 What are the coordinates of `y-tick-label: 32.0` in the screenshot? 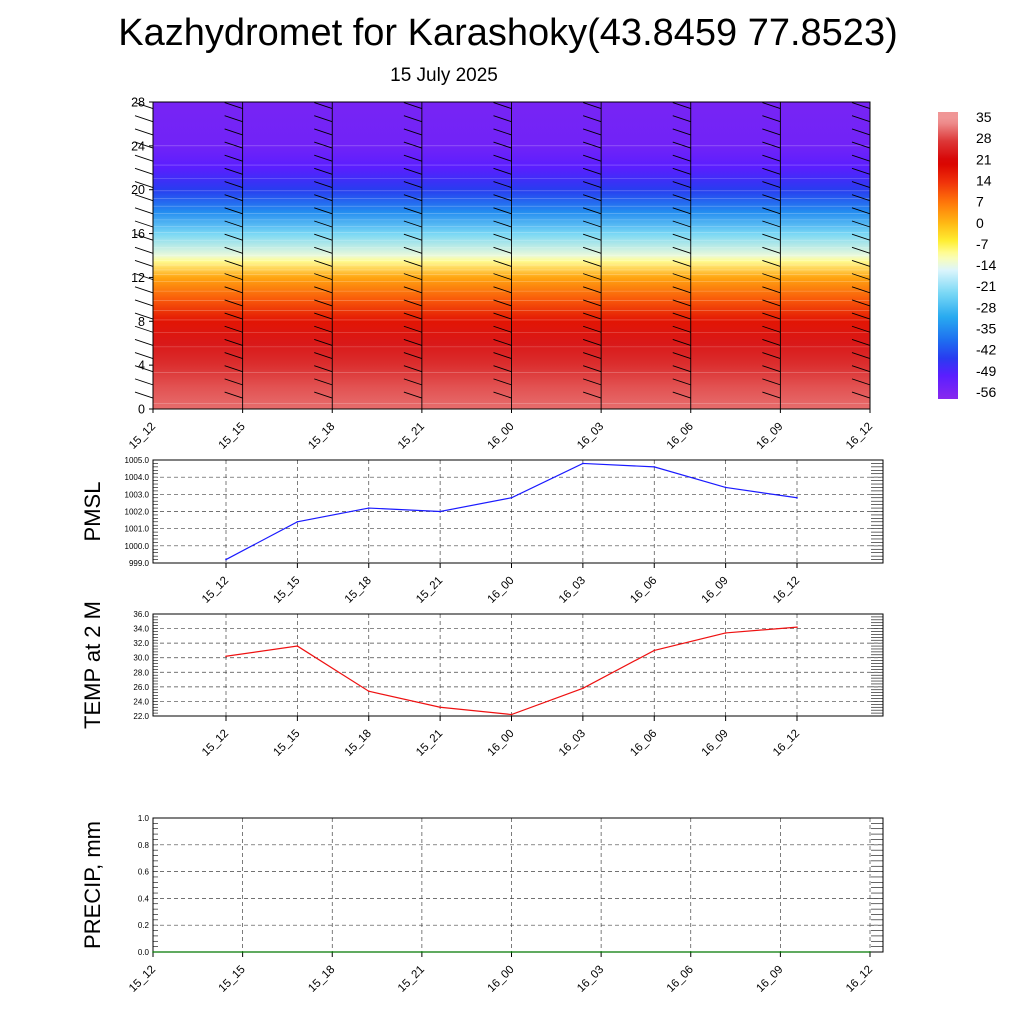 It's located at (141, 643).